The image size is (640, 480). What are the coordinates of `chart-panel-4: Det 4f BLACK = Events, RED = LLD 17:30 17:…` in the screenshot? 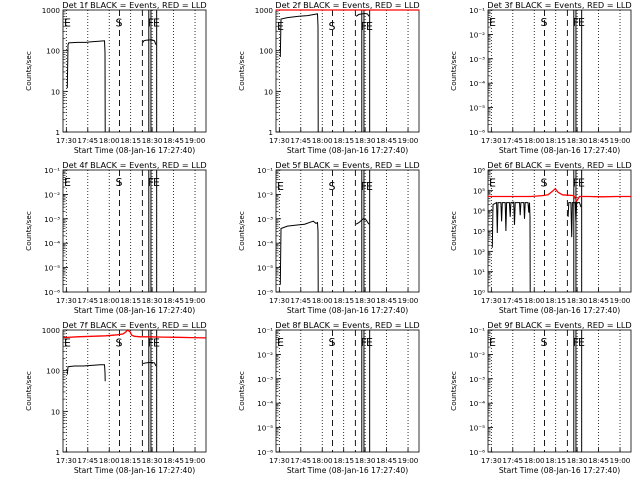 It's located at (115, 237).